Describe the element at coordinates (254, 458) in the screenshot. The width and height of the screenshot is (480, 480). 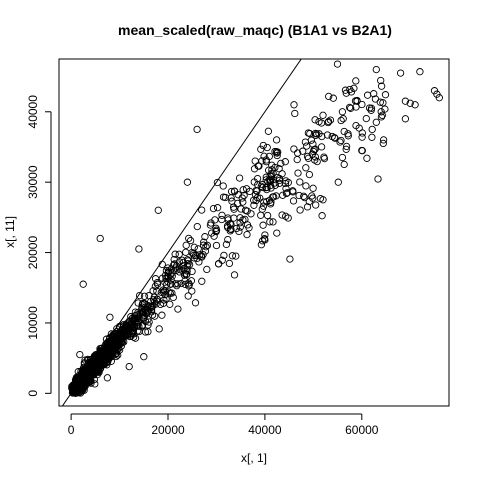
I see `x-axis-label: x[, 1]` at that location.